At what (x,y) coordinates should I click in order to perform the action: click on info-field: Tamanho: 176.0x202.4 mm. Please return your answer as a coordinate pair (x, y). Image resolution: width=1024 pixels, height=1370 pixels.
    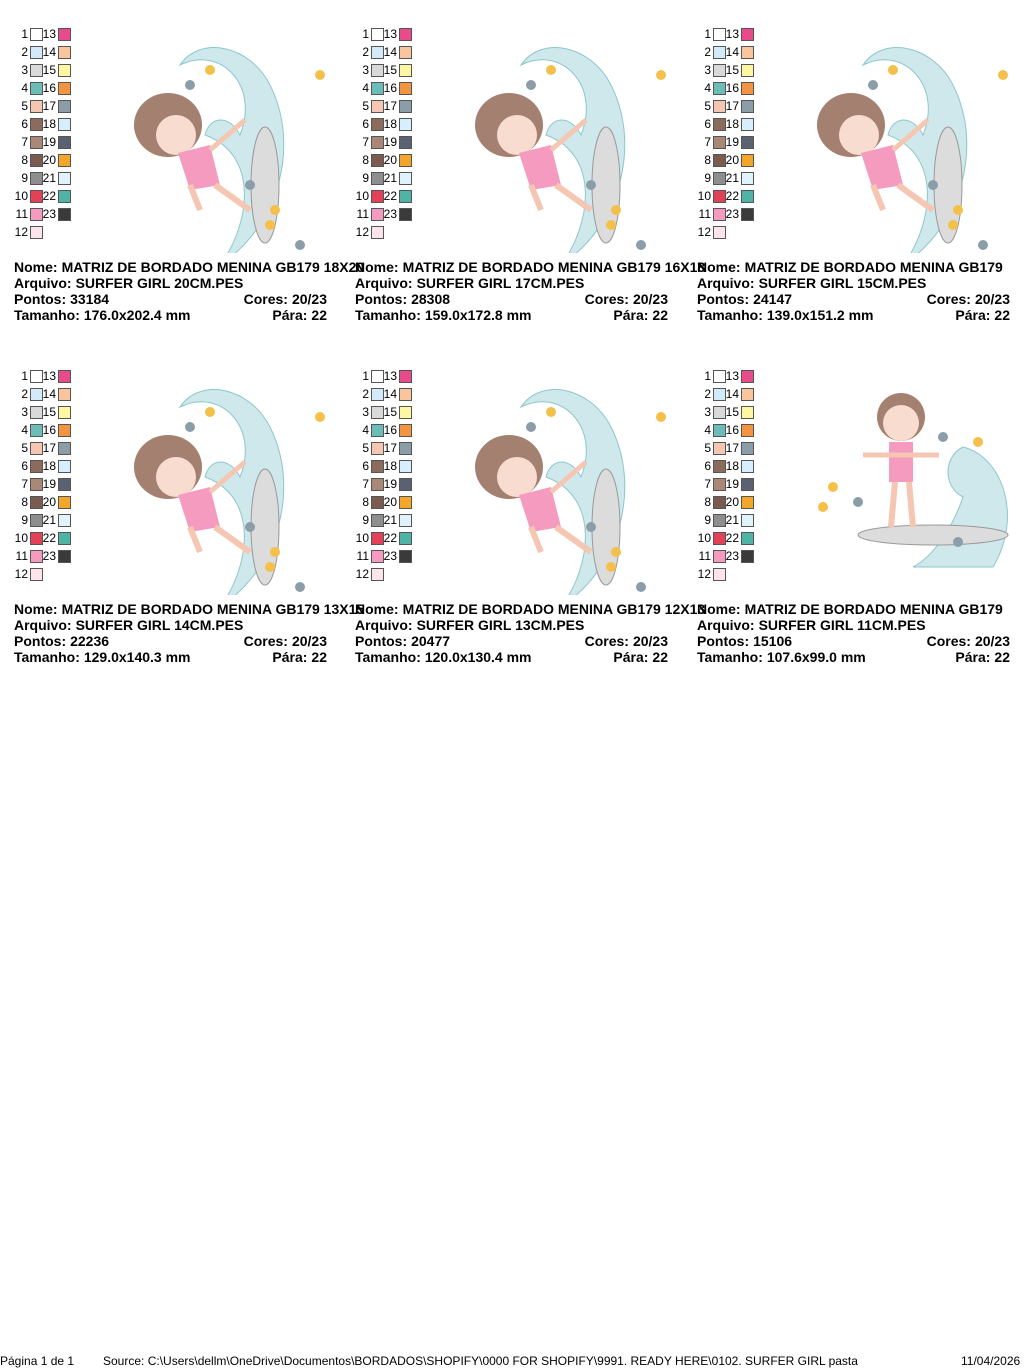
    Looking at the image, I should click on (102, 315).